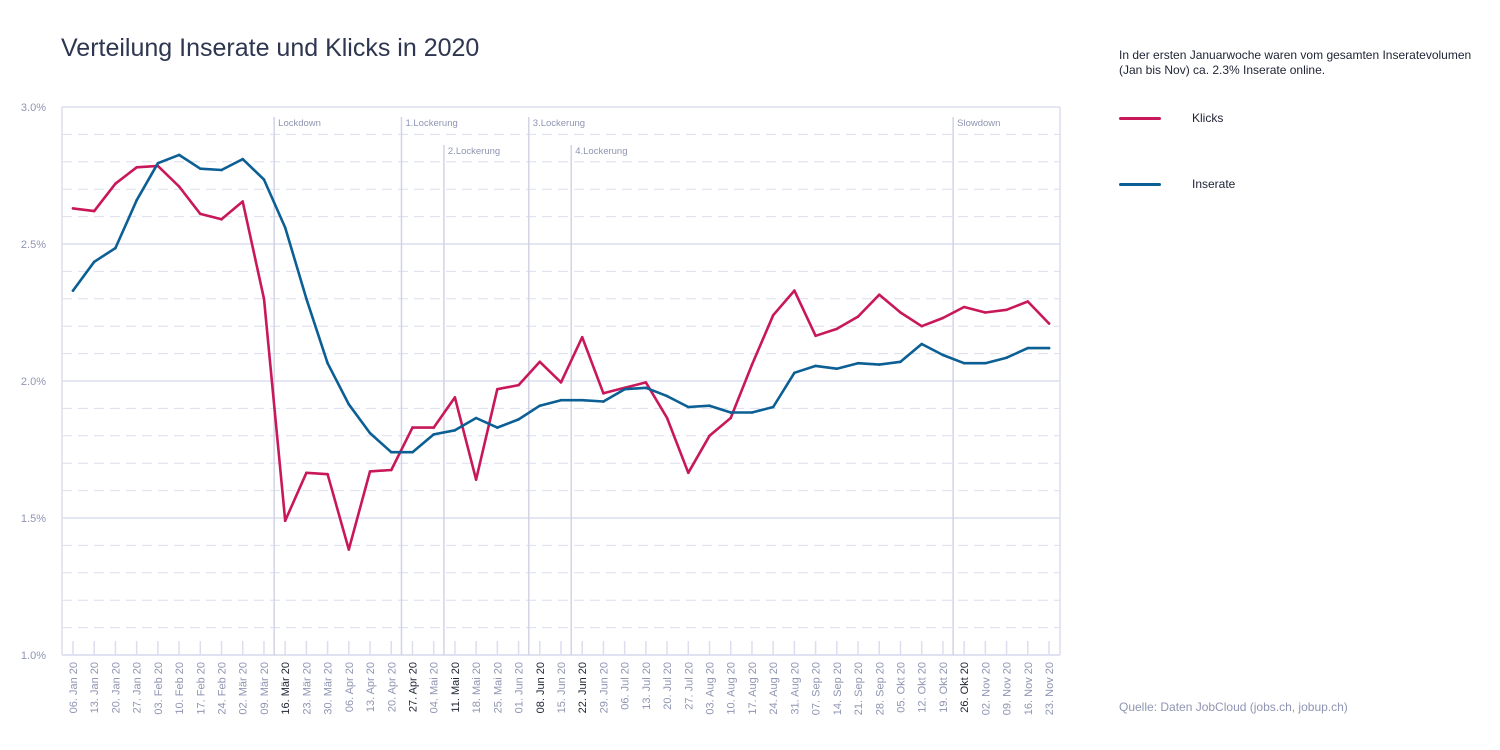  Describe the element at coordinates (711, 688) in the screenshot. I see `x-tick-label: 03. Aug 20` at that location.